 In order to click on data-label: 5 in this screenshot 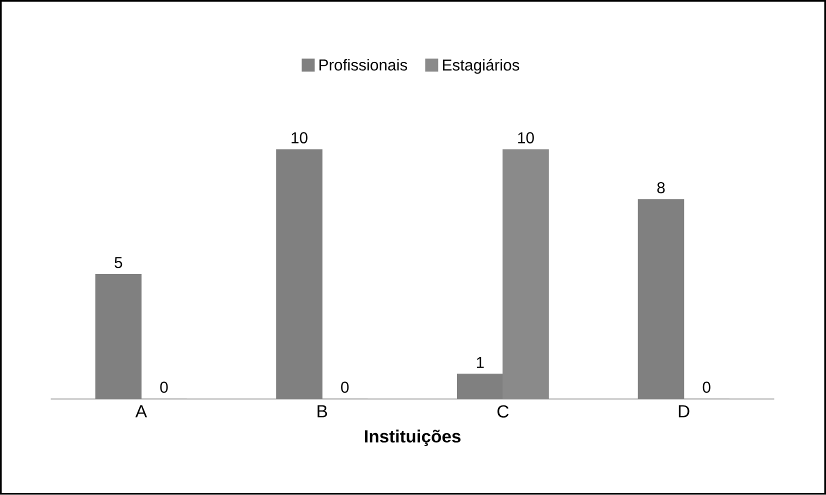, I will do `click(118, 262)`.